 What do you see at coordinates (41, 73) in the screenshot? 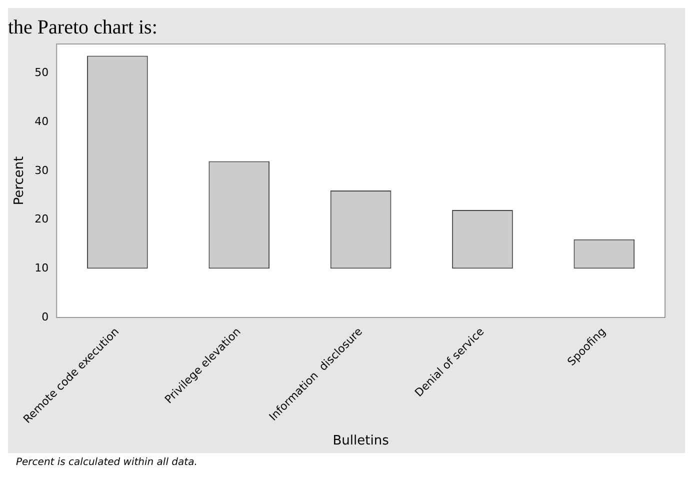
I see `y-tick-label: 50` at bounding box center [41, 73].